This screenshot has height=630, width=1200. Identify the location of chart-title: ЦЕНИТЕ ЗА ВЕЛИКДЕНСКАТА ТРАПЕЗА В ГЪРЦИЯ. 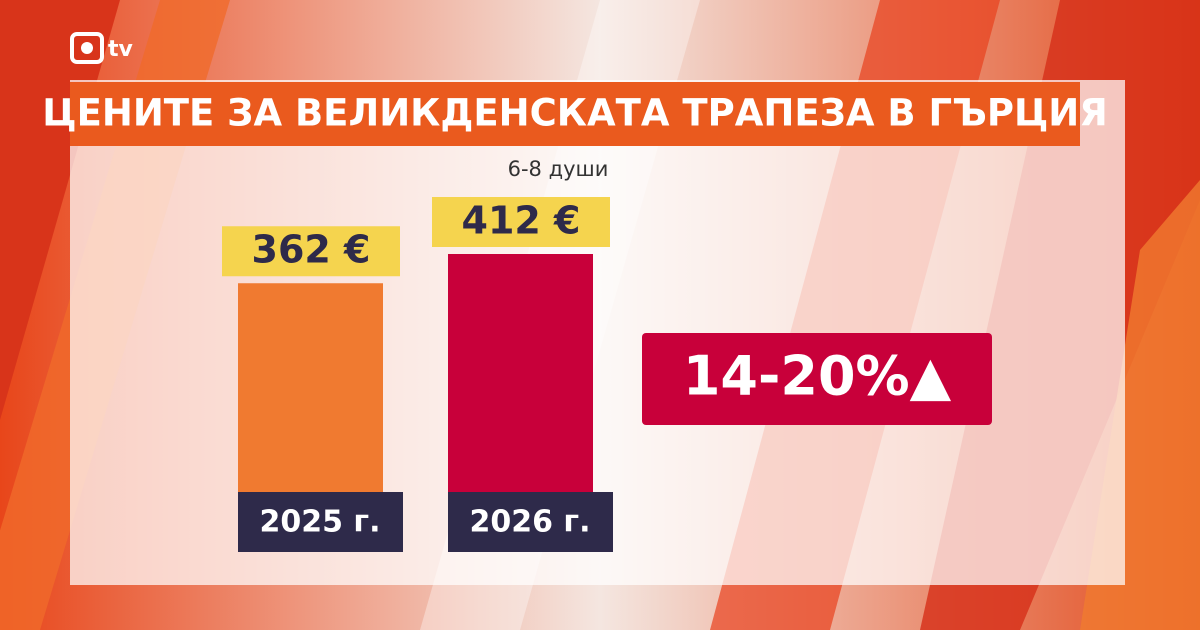
(574, 113).